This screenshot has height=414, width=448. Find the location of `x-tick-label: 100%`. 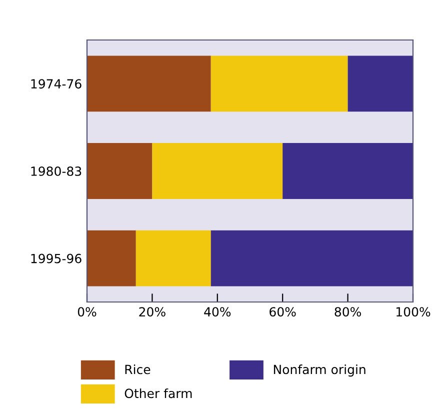

x-tick-label: 100% is located at coordinates (413, 312).